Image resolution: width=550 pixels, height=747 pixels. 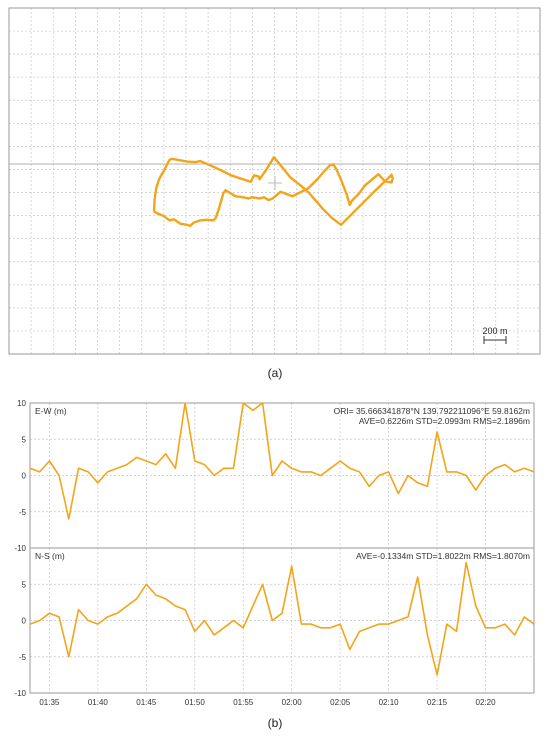 I want to click on caption-a: (a), so click(x=275, y=373).